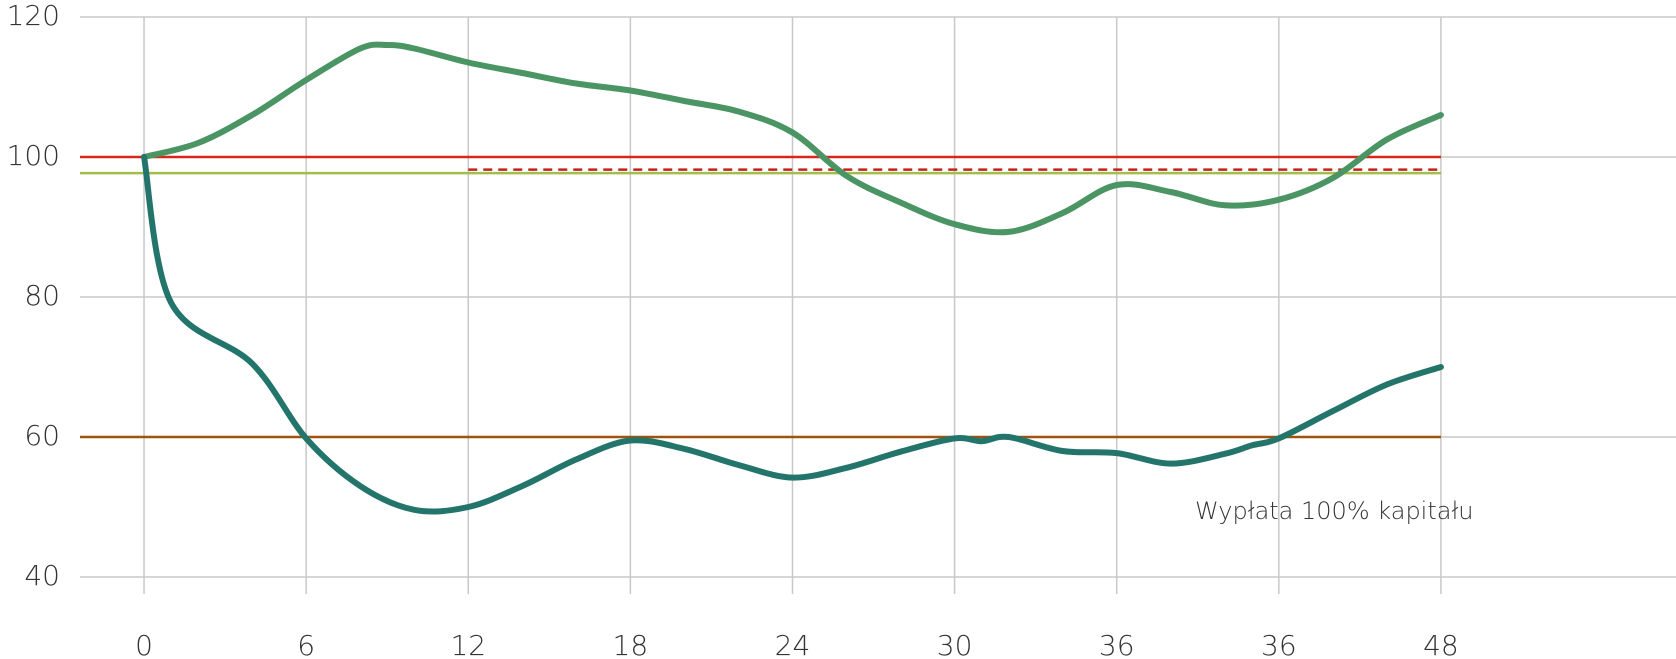  Describe the element at coordinates (33, 16) in the screenshot. I see `y-tick-label: 120` at that location.